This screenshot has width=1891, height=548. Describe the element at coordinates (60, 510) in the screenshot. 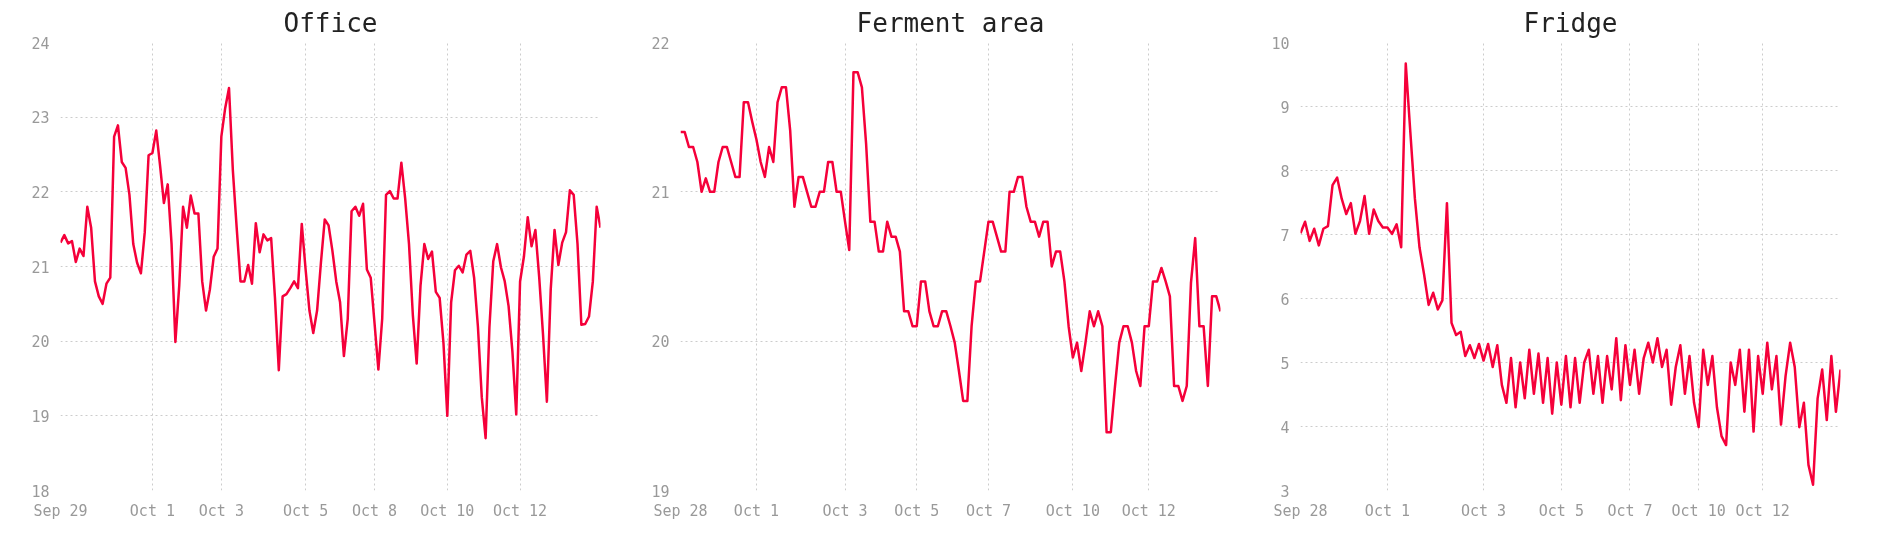

I see `x-tick-label: Sep 29` at that location.